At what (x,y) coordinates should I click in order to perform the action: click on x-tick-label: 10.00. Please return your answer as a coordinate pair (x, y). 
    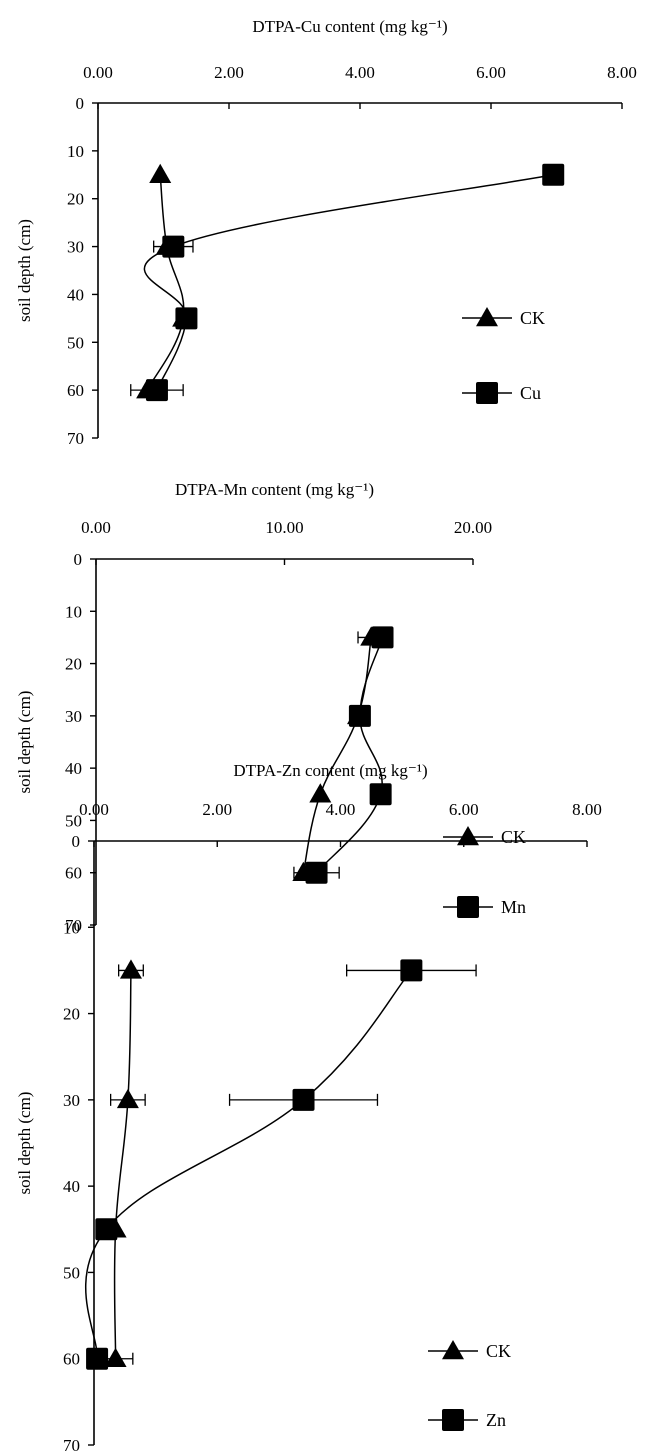
    Looking at the image, I should click on (284, 527).